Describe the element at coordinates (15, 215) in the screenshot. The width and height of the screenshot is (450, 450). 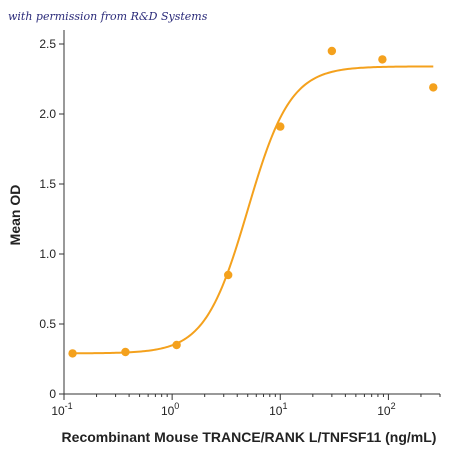
I see `y-axis-label: Mean OD` at that location.